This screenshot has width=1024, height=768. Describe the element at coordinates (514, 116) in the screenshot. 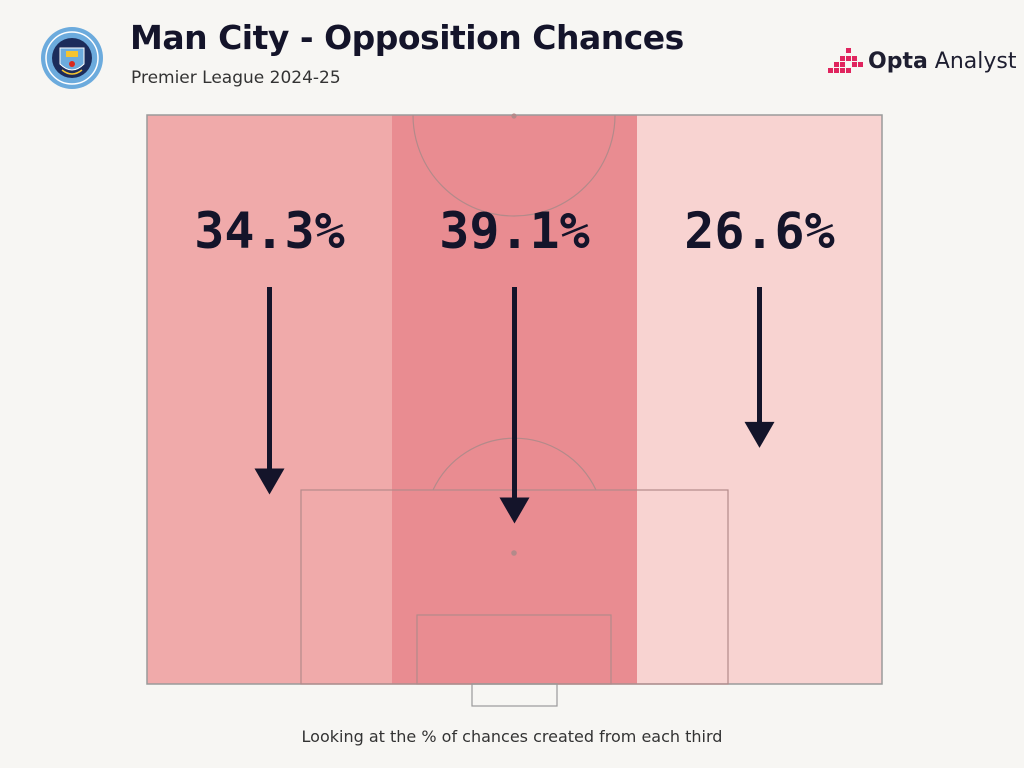

I see `centre-spot` at that location.